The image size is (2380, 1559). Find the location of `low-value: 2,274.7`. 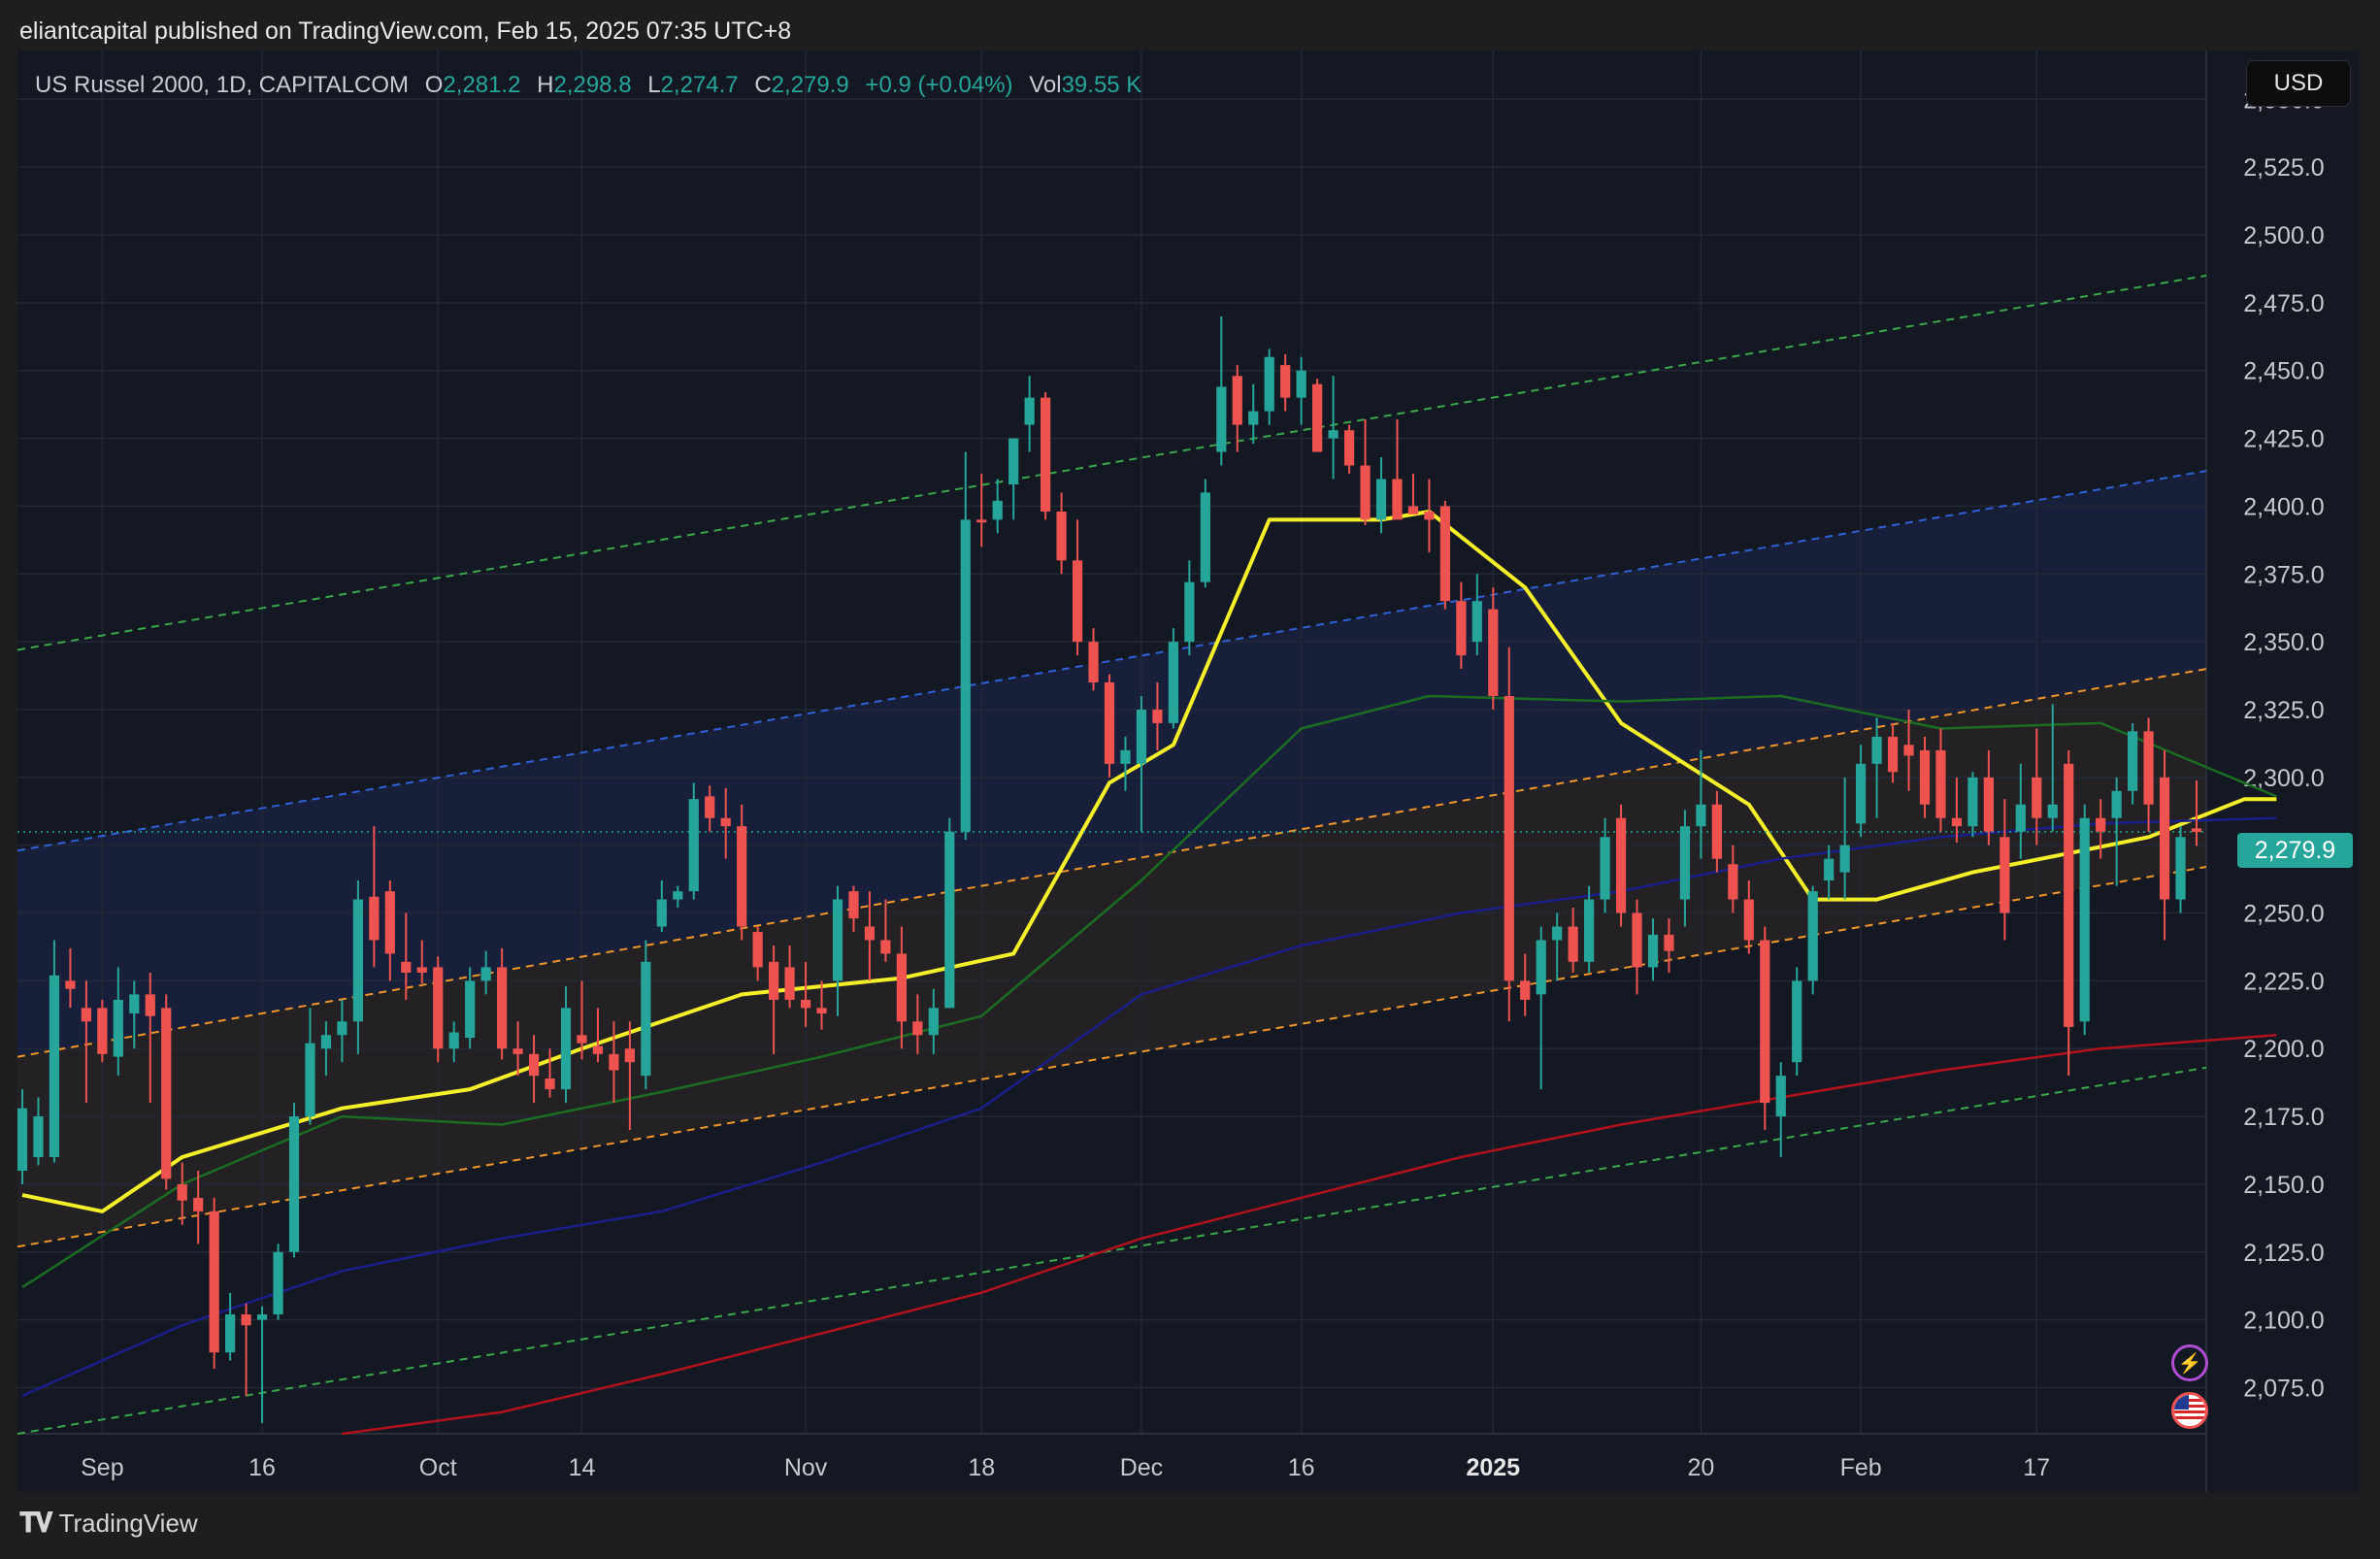

low-value: 2,274.7 is located at coordinates (699, 85).